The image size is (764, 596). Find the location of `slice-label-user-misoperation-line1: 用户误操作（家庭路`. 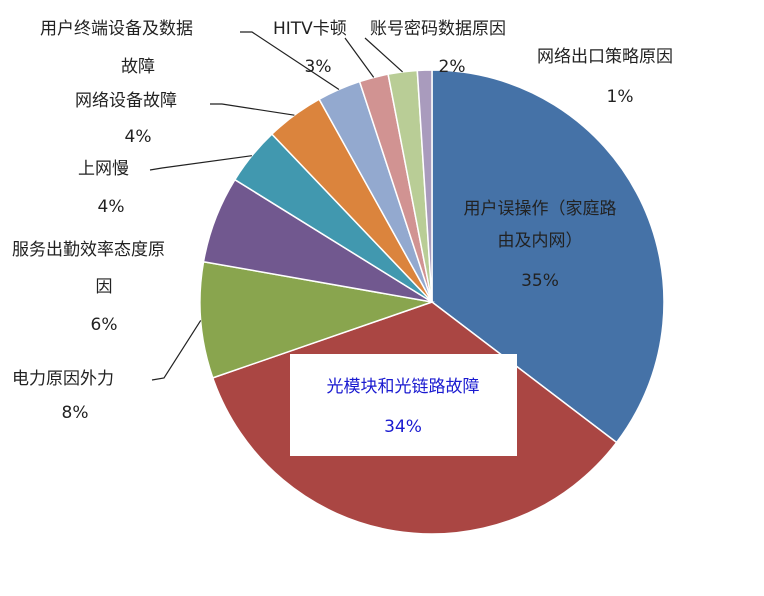

slice-label-user-misoperation-line1: 用户误操作（家庭路 is located at coordinates (540, 209).